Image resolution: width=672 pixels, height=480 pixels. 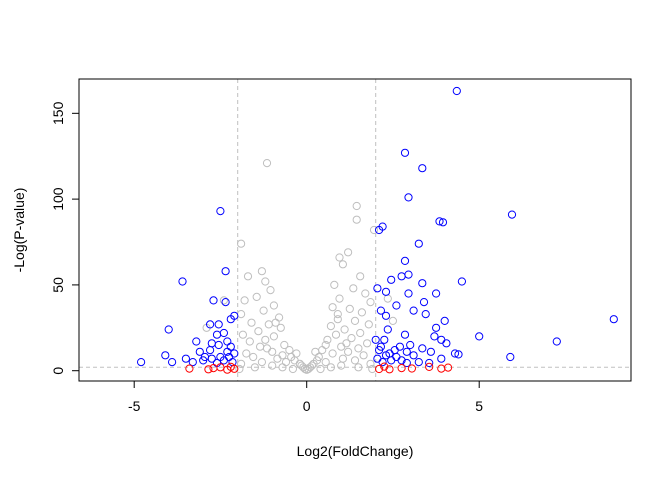 What do you see at coordinates (58, 371) in the screenshot?
I see `y-tick-label: 0` at bounding box center [58, 371].